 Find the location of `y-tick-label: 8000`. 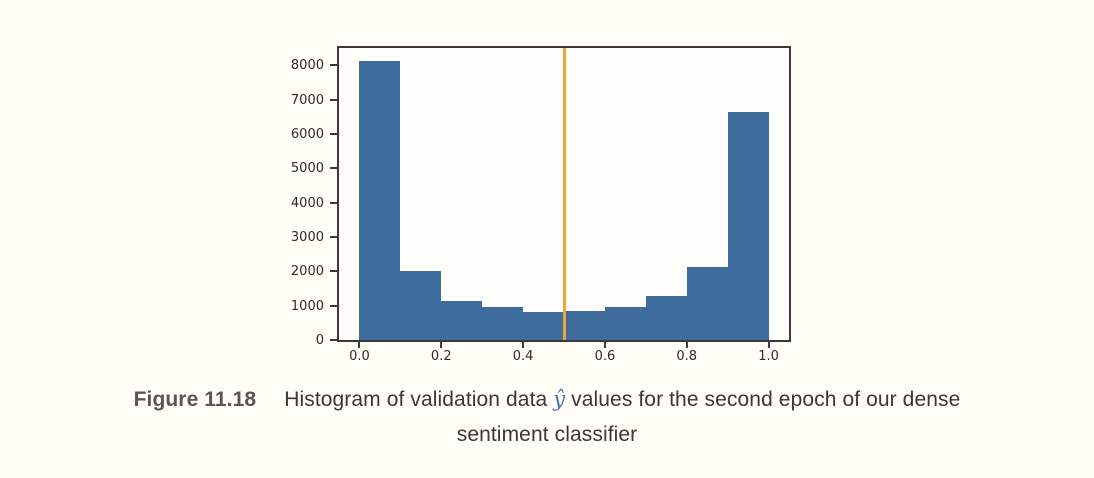

y-tick-label: 8000 is located at coordinates (307, 66).